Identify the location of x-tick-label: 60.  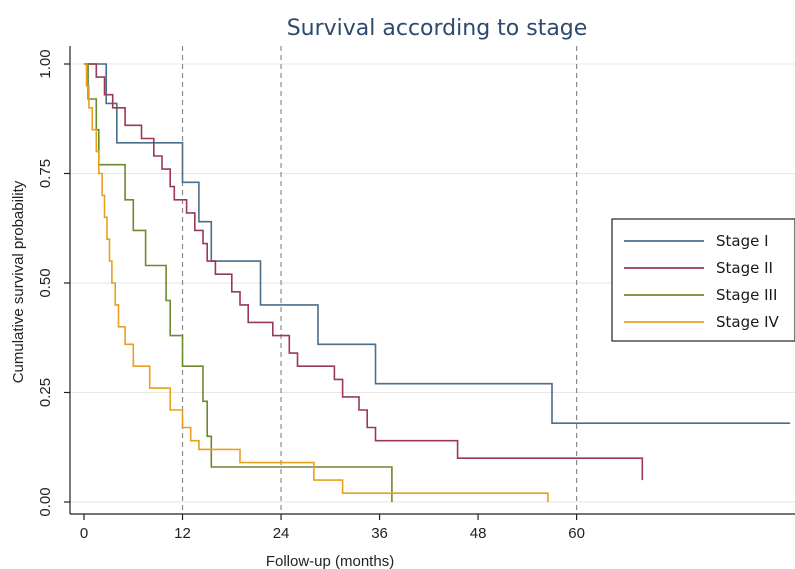
(576, 533).